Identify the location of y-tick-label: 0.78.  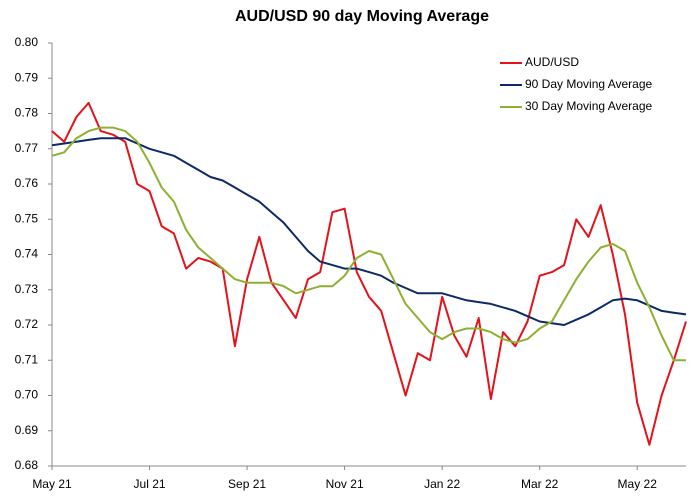
(27, 113).